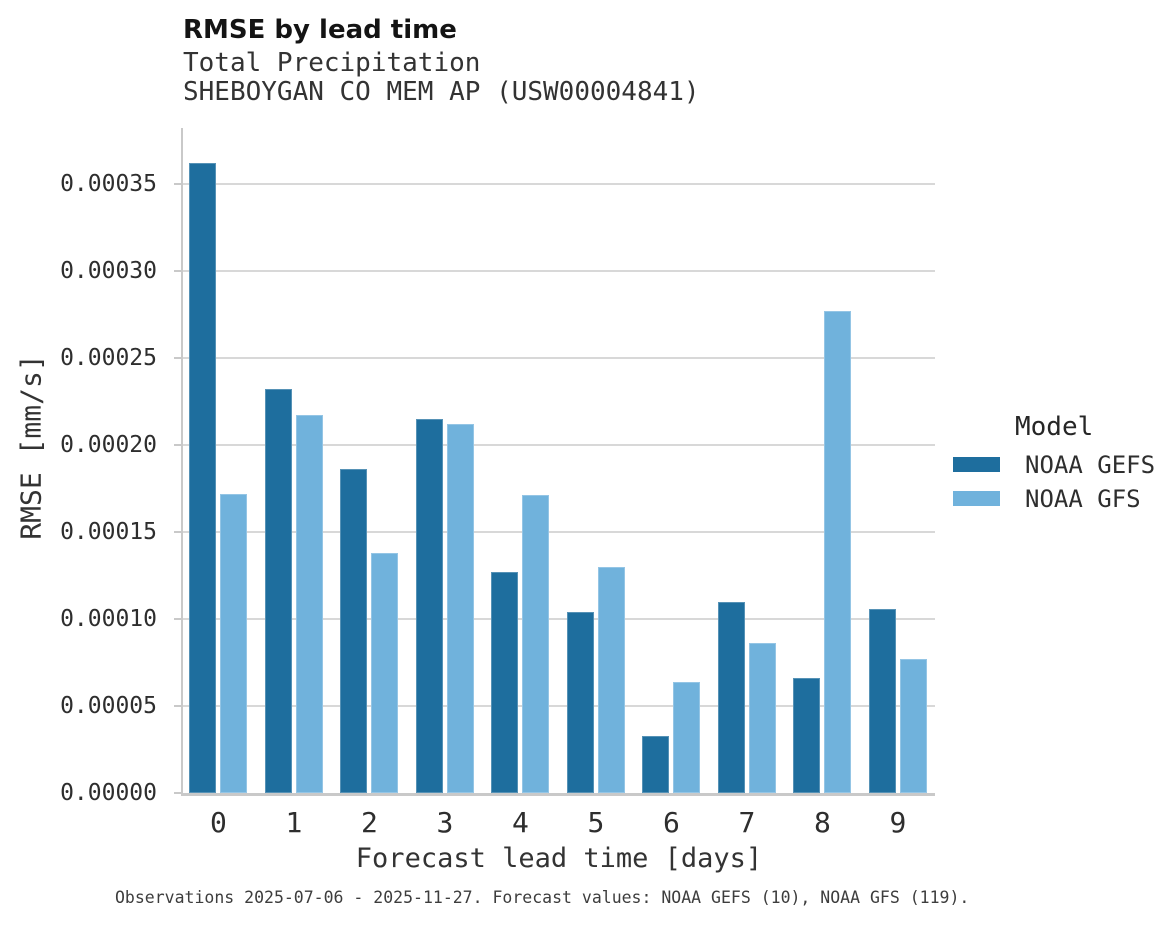 The width and height of the screenshot is (1175, 928). I want to click on x-tick-label: 9, so click(898, 822).